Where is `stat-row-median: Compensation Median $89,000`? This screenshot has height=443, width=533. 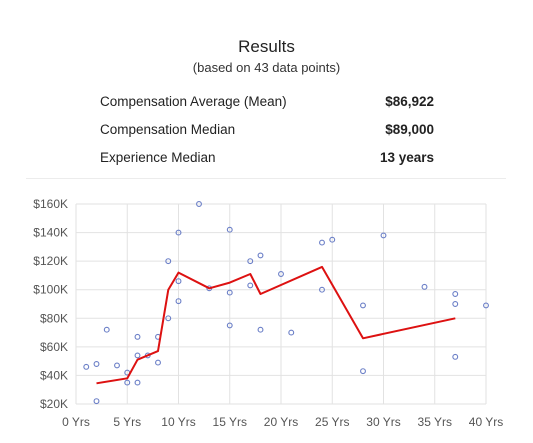 stat-row-median: Compensation Median $89,000 is located at coordinates (267, 132).